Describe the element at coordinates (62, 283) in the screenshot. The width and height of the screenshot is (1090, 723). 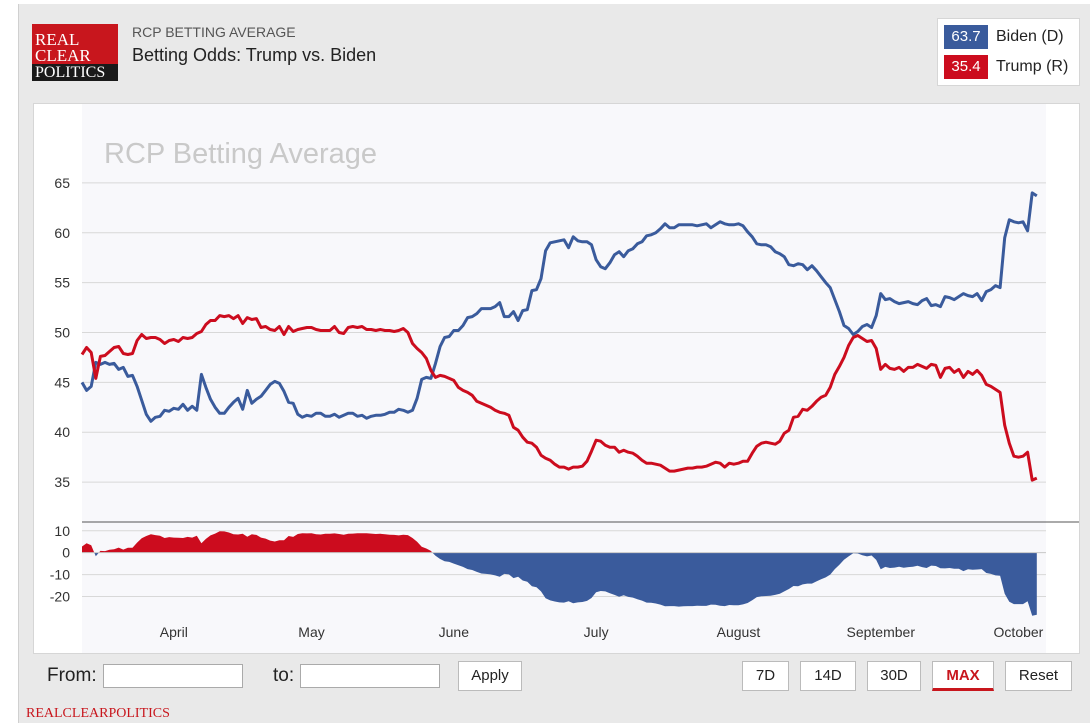
I see `y-tick-label: 55` at that location.